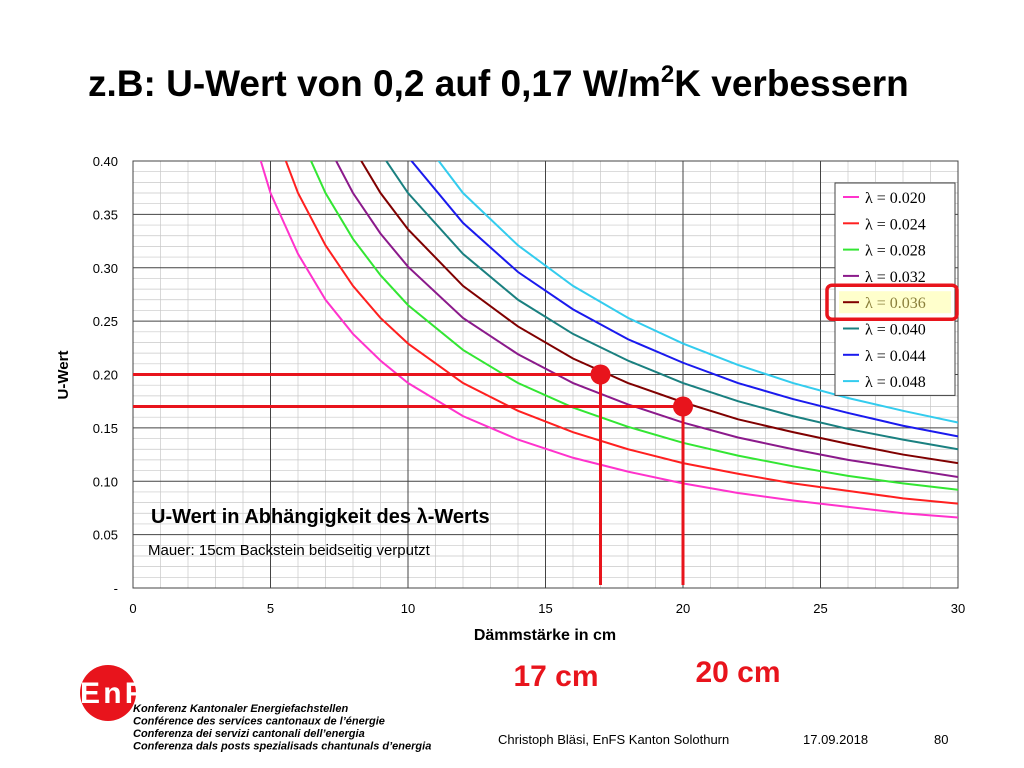 This screenshot has height=768, width=1024. I want to click on title-sup: 2, so click(667, 74).